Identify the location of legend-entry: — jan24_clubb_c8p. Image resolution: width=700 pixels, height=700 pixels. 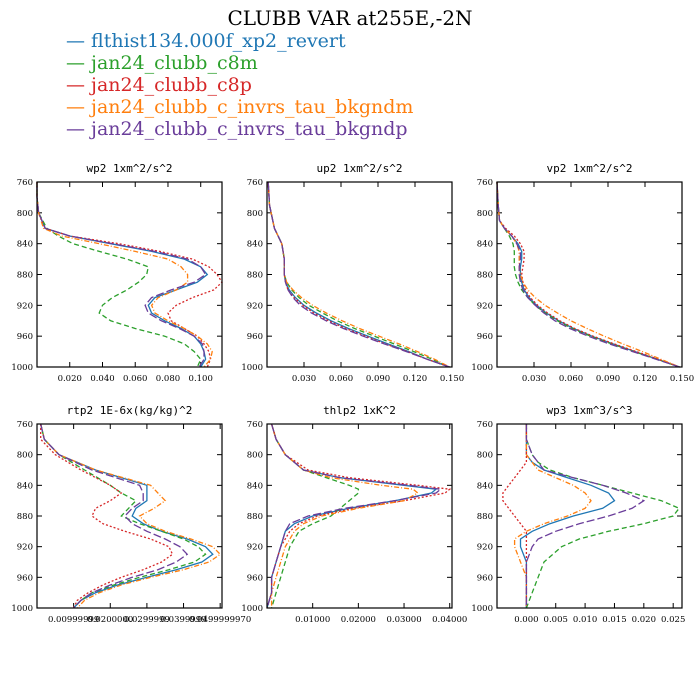
(159, 85).